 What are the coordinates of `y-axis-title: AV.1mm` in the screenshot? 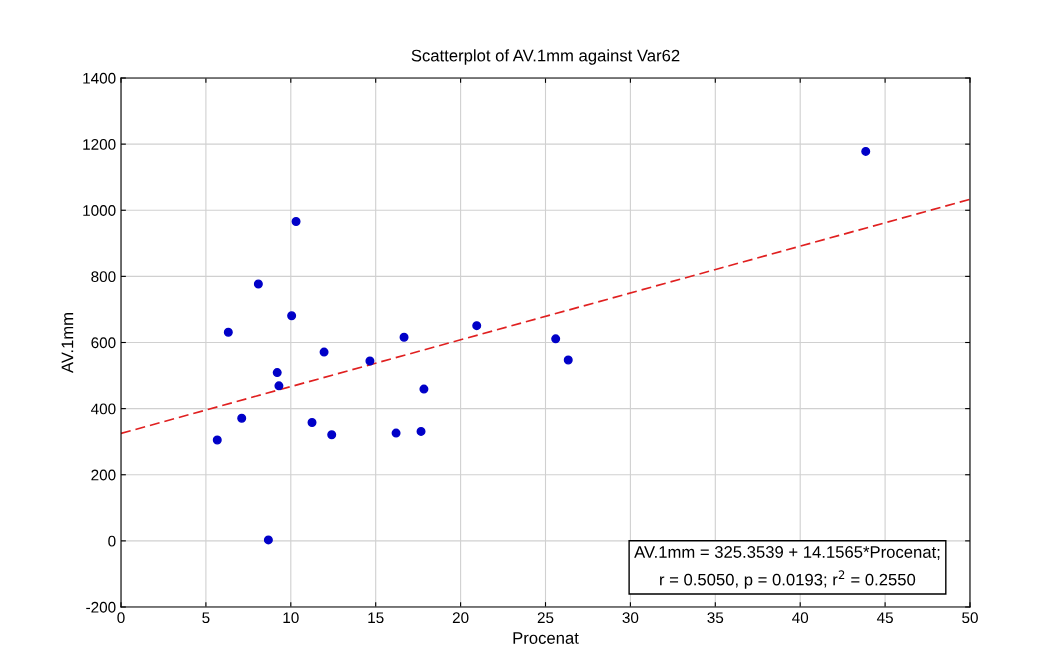 It's located at (67, 343).